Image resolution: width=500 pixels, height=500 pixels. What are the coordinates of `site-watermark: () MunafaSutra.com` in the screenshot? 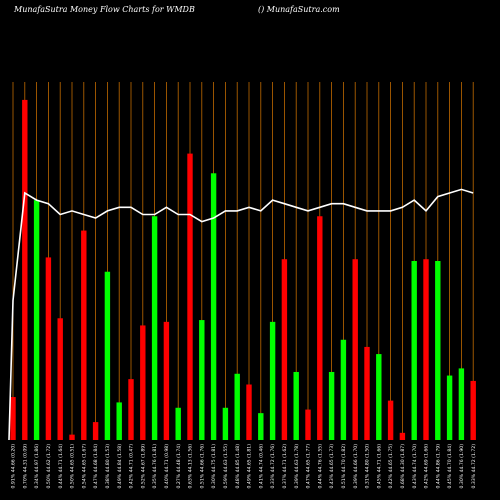 It's located at (299, 9).